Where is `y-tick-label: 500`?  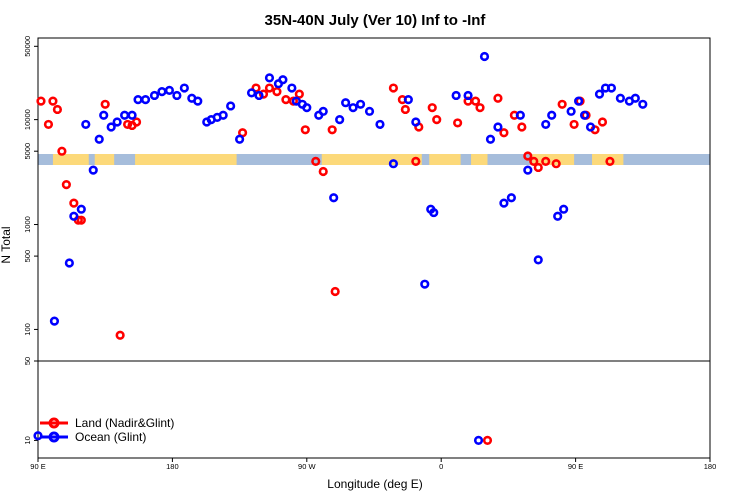
y-tick-label: 500 is located at coordinates (27, 256).